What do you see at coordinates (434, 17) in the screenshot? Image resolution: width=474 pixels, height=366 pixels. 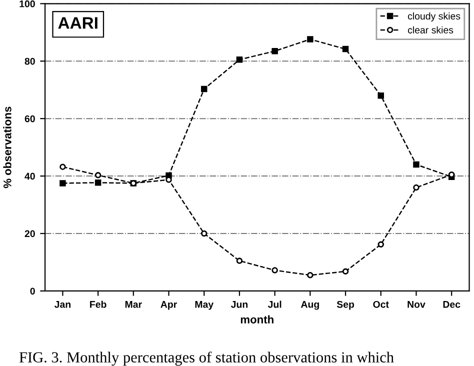 I see `legend-label: cloudy skies` at bounding box center [434, 17].